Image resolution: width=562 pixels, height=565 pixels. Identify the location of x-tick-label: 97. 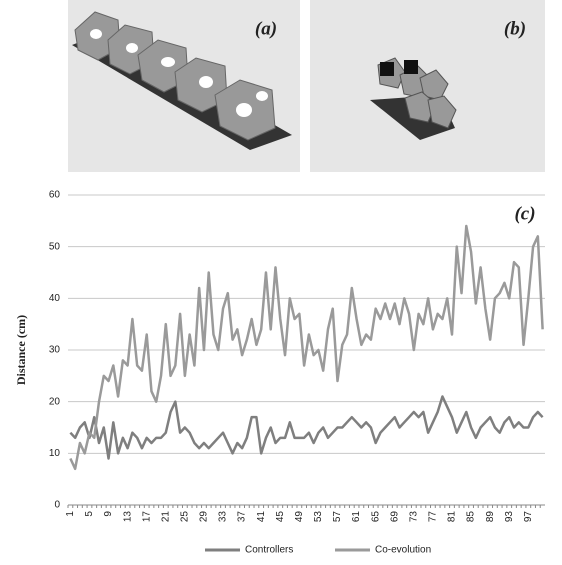
(528, 517).